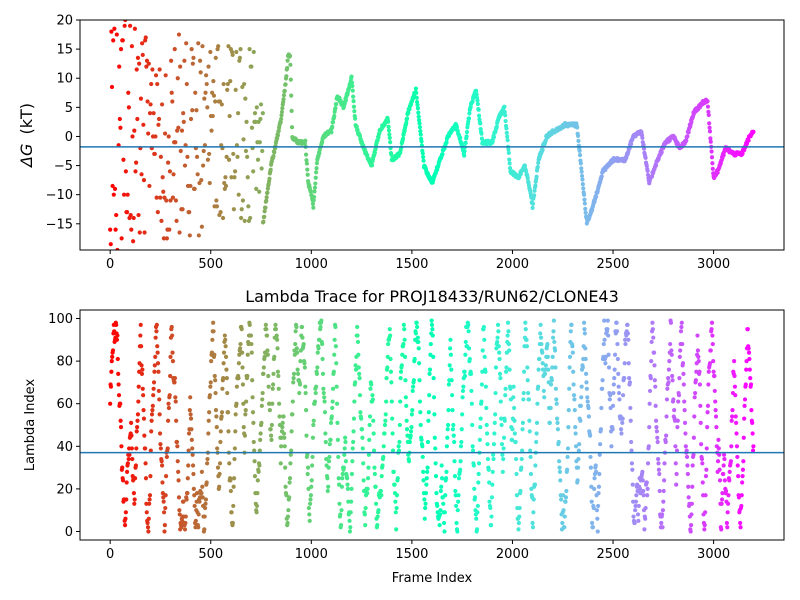  What do you see at coordinates (418, 261) in the screenshot?
I see `dg-x-axis: 0 500 1000 1500 2000 2500 3000` at bounding box center [418, 261].